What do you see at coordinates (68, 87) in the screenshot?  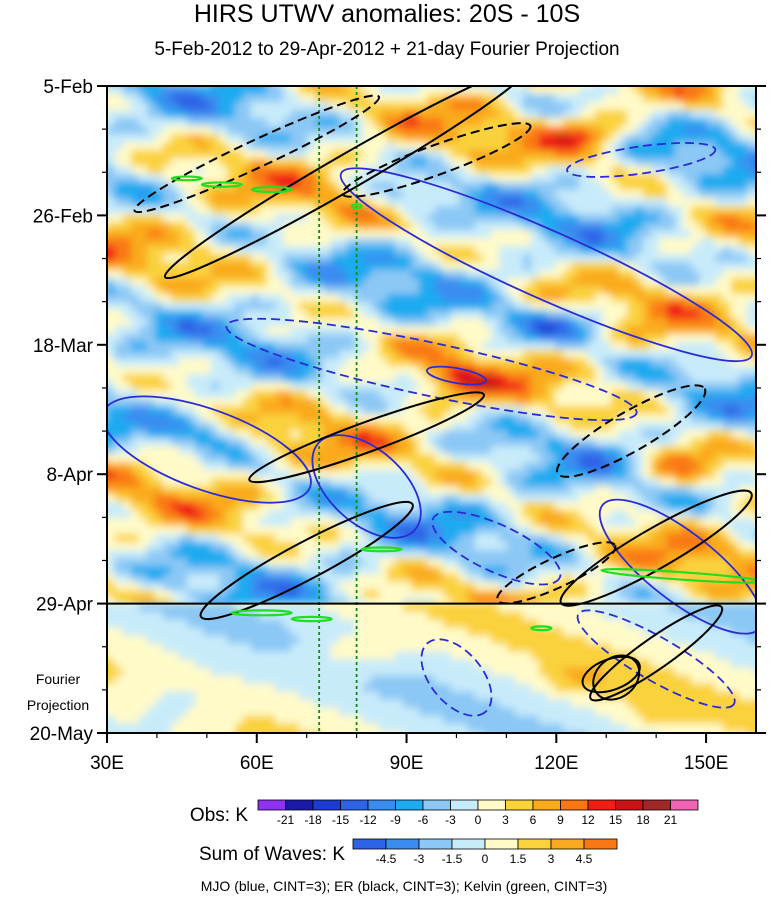 I see `y-tick-label-0: 5-Feb` at bounding box center [68, 87].